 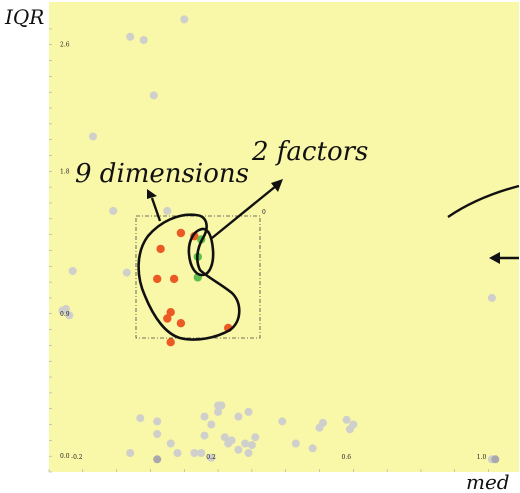 I want to click on factors-annotation: 2 factors, so click(x=309, y=152).